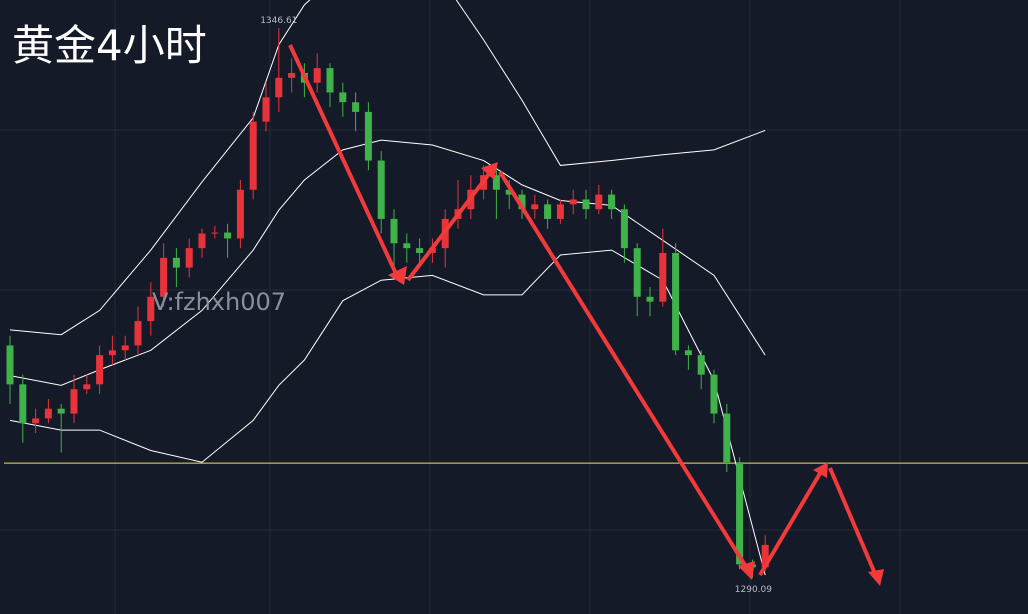 The width and height of the screenshot is (1028, 614). I want to click on chart-title: 黄金4小时, so click(109, 45).